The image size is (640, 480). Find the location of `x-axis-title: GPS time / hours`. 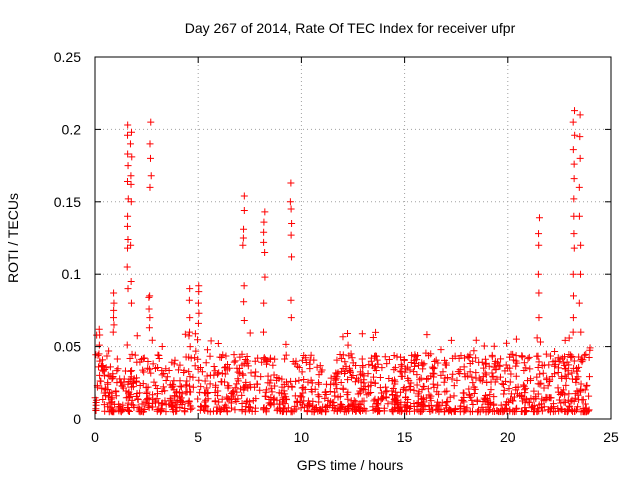

x-axis-title: GPS time / hours is located at coordinates (350, 465).